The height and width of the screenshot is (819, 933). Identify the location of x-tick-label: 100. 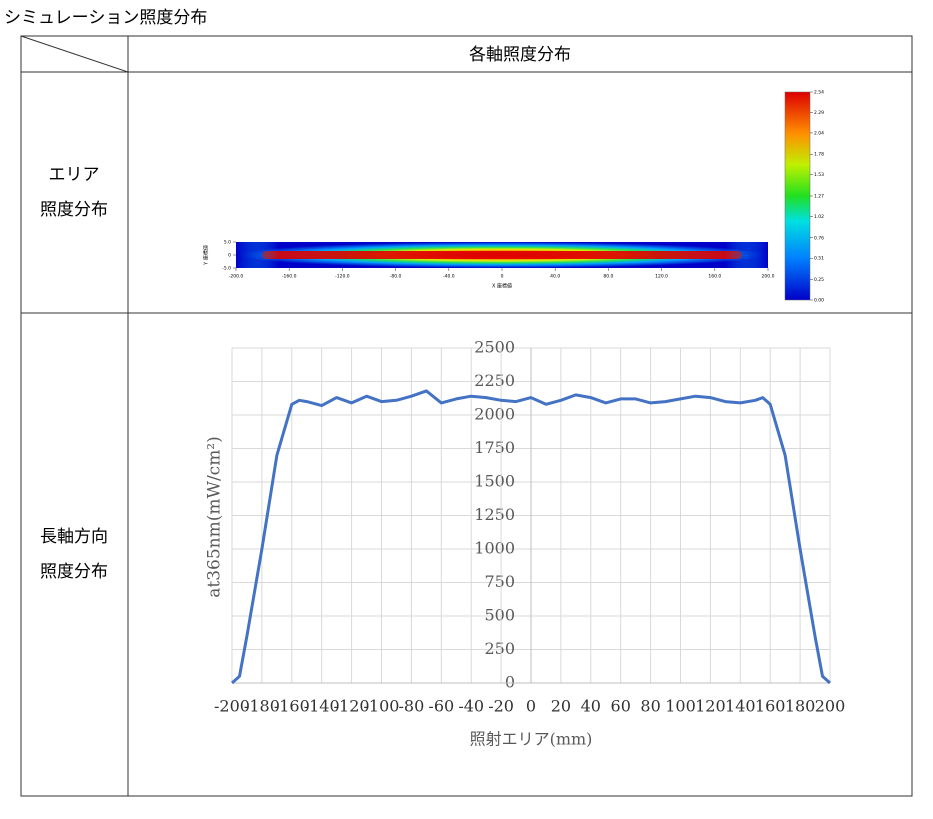
(680, 706).